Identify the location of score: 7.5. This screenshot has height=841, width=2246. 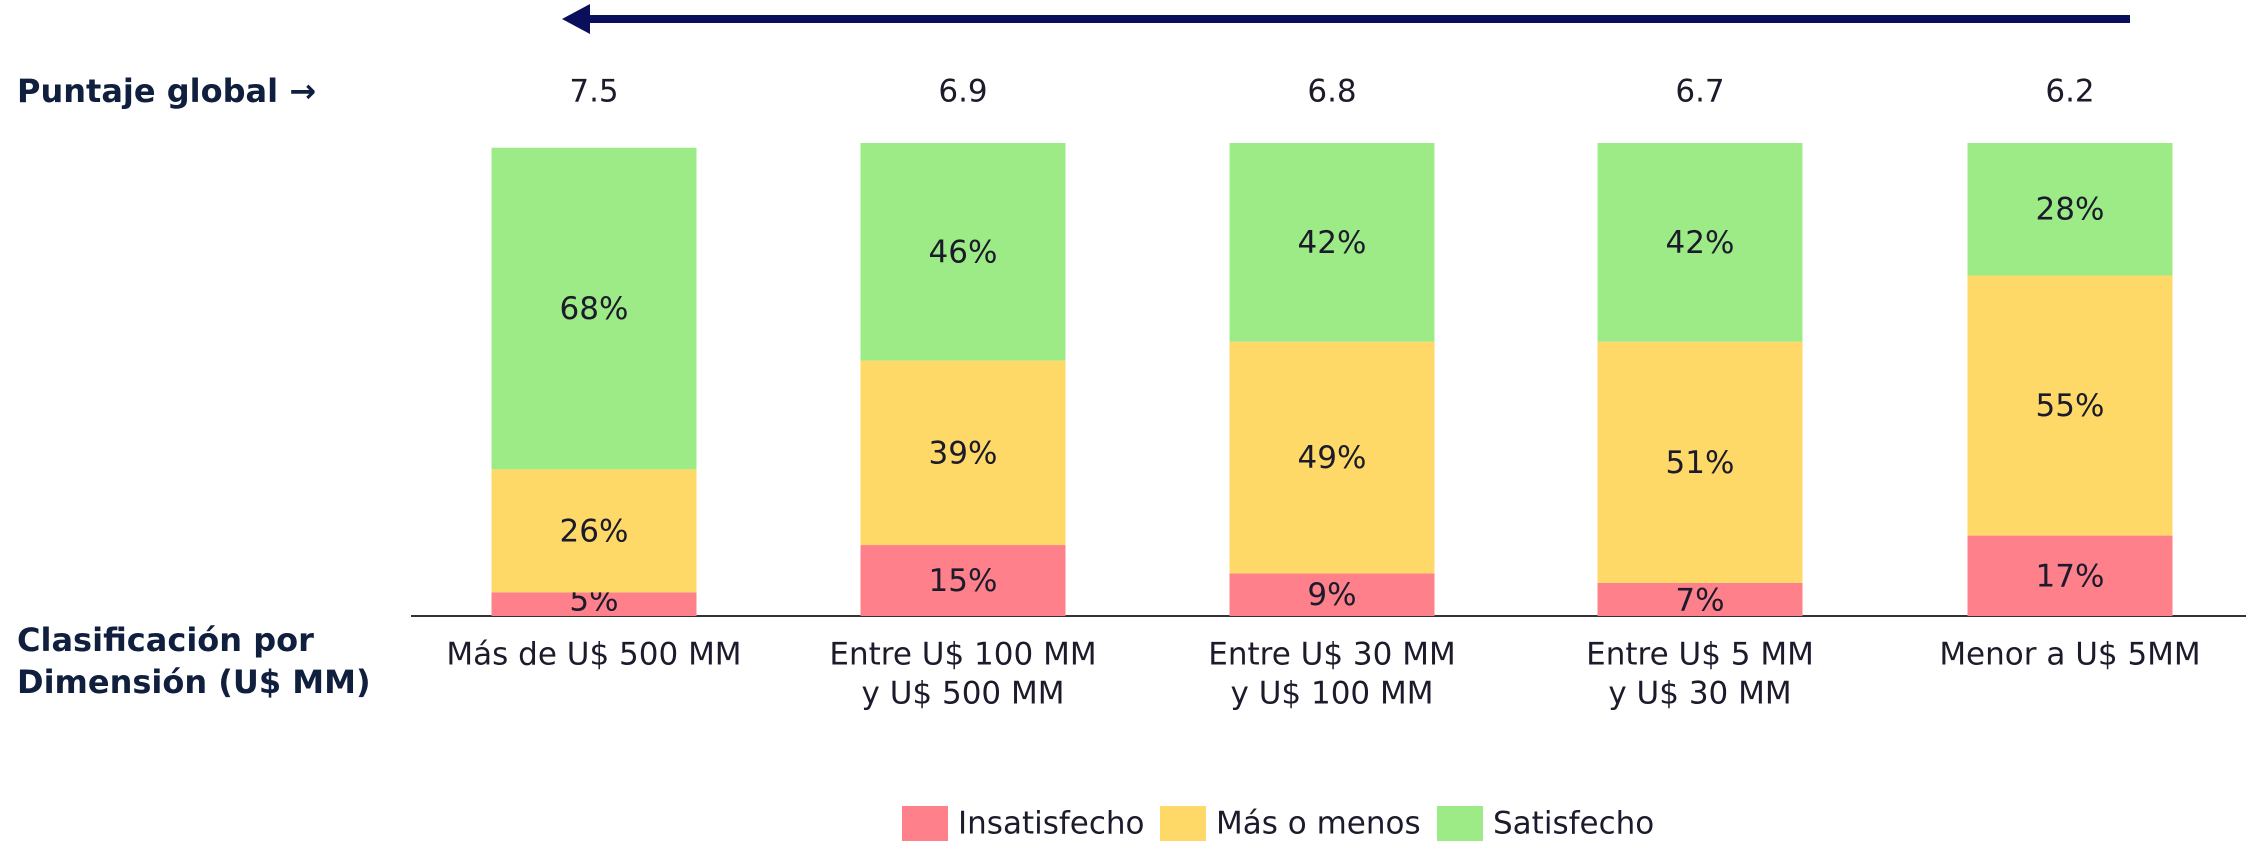
(593, 92).